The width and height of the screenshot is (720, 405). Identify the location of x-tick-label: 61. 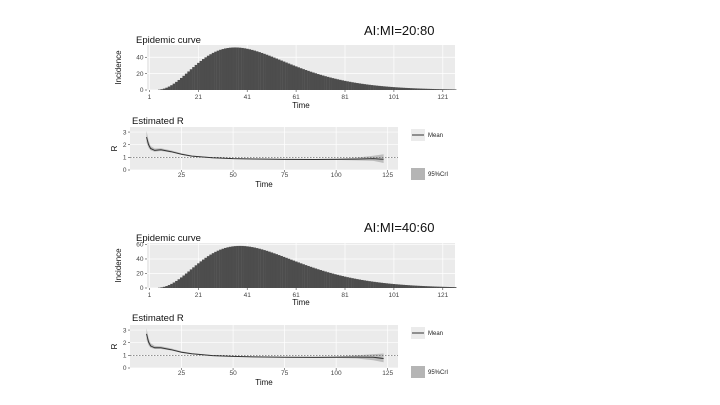
(296, 295).